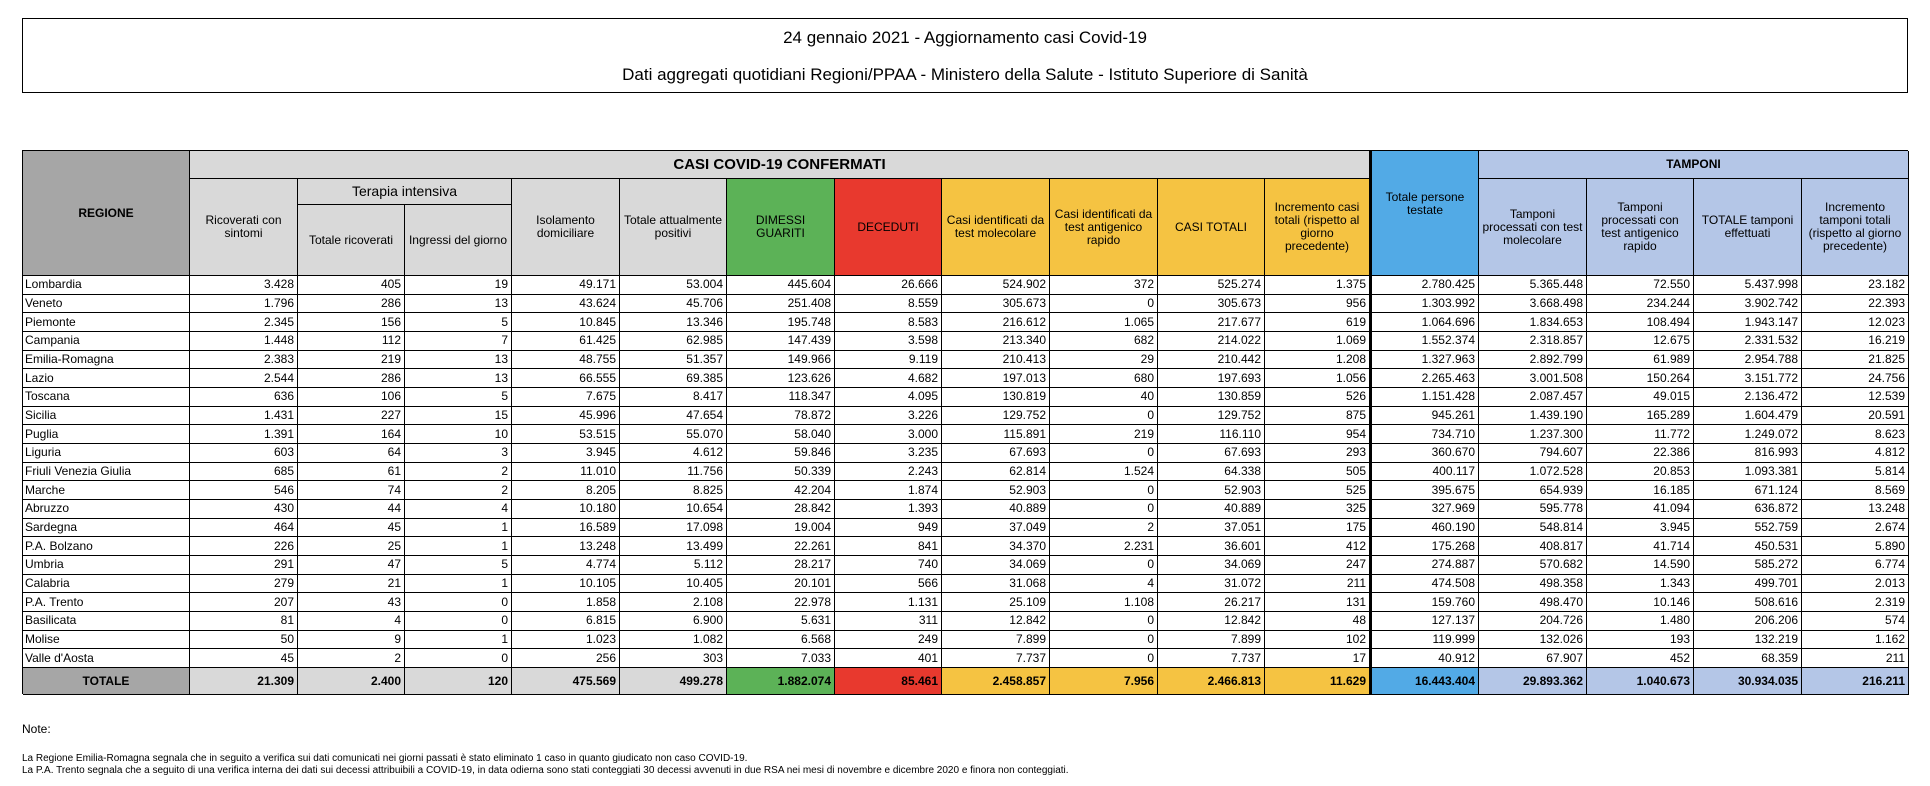 The image size is (1930, 786). I want to click on table-cell: 305.673, so click(996, 304).